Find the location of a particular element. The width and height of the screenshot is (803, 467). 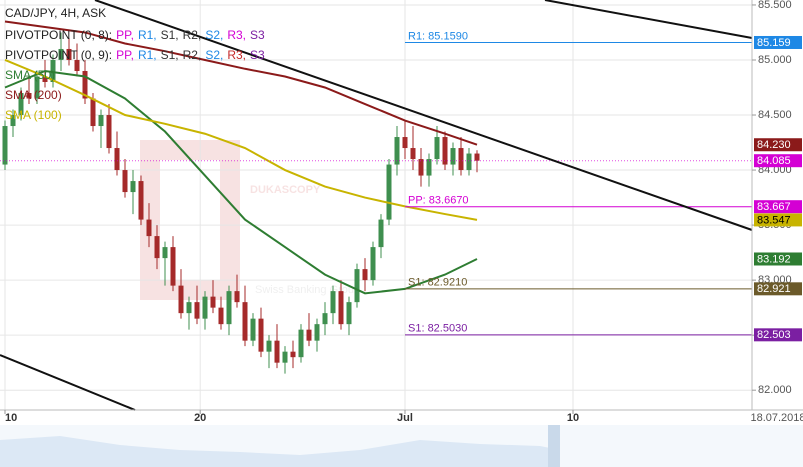

price-tag-label: 84.085 is located at coordinates (774, 161).